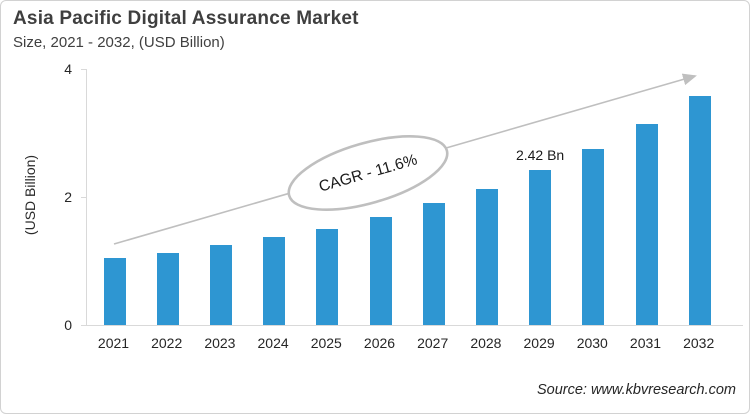 This screenshot has height=416, width=752. I want to click on x-tick-label: 2022, so click(167, 343).